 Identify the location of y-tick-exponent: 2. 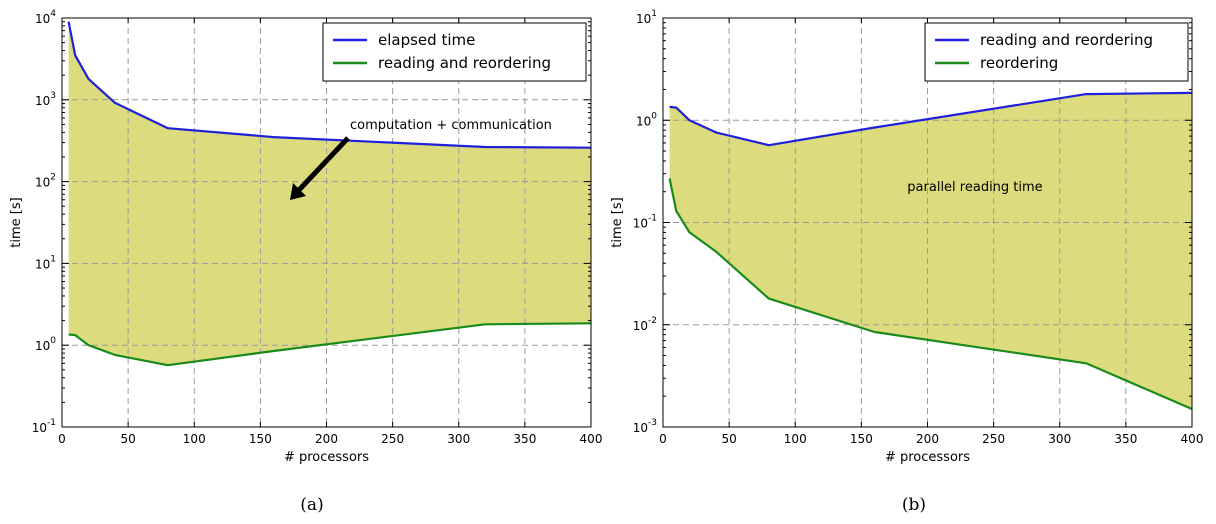
(53, 178).